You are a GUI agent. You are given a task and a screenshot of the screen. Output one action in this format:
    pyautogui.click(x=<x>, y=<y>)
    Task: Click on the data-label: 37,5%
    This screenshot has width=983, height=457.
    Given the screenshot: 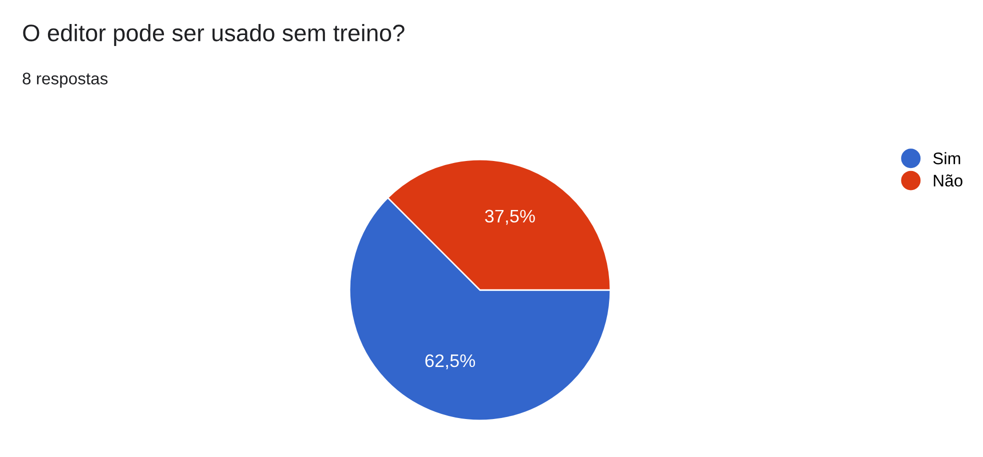 What is the action you would take?
    pyautogui.click(x=510, y=217)
    